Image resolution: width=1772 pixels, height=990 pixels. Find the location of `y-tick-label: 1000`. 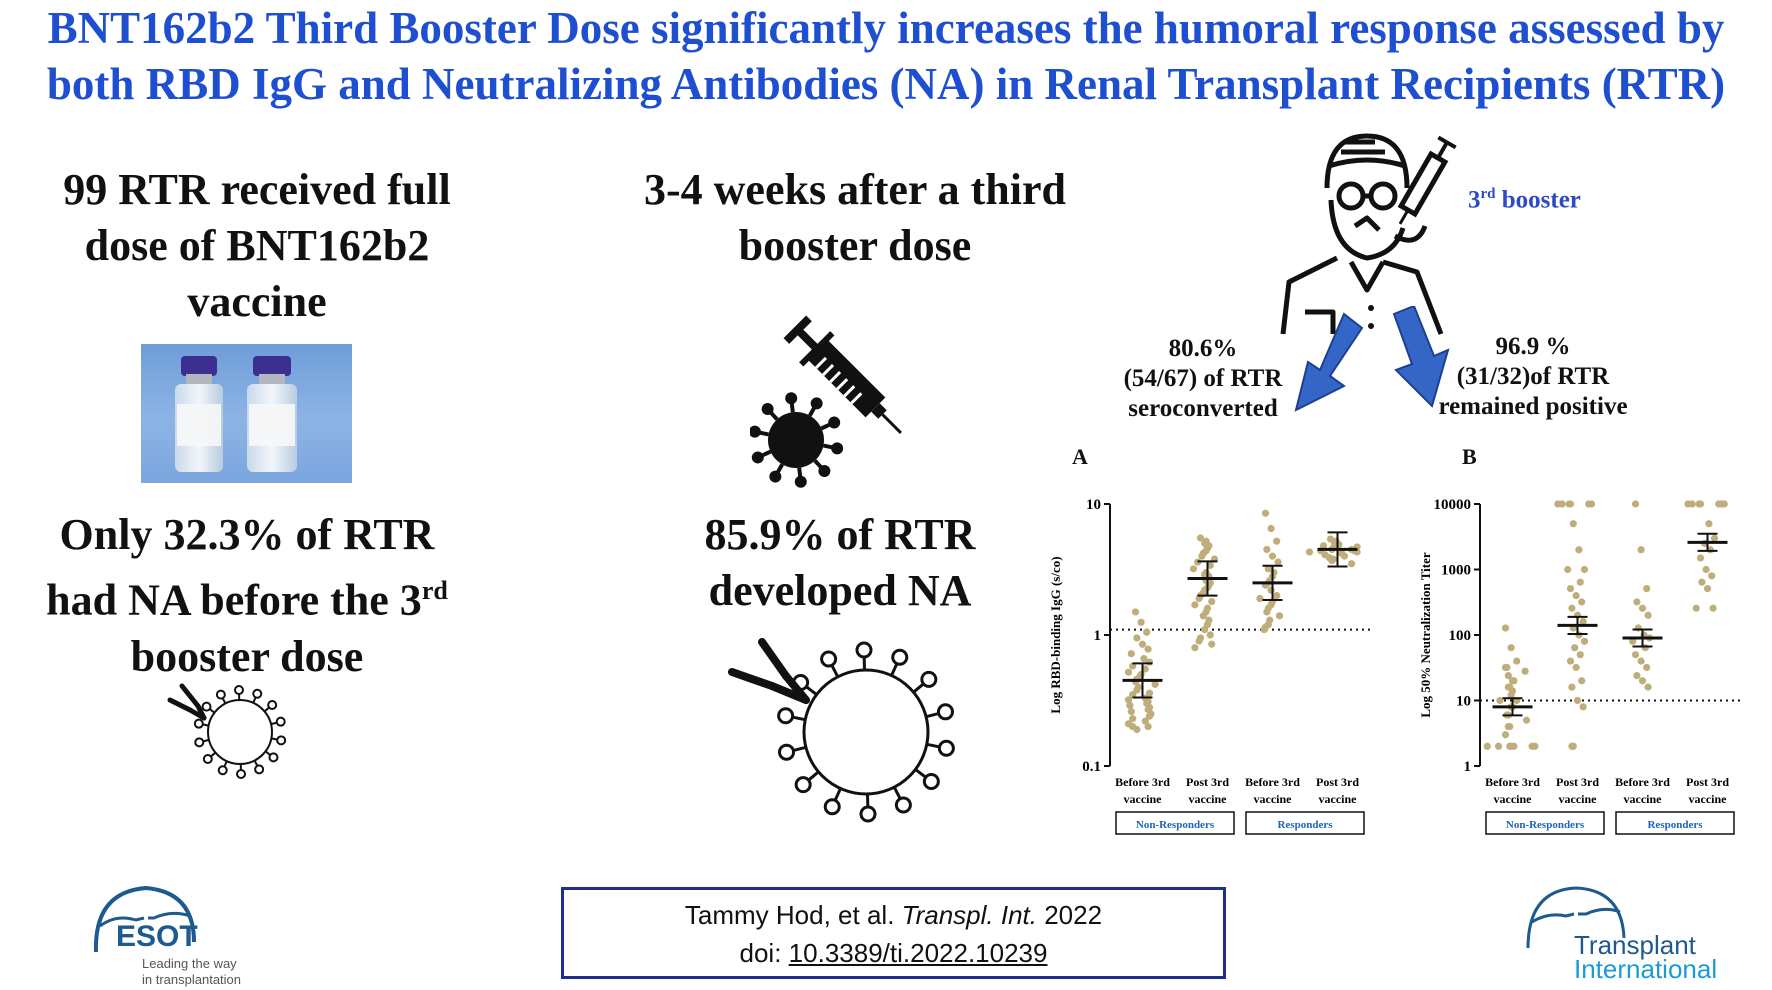

y-tick-label: 1000 is located at coordinates (1456, 571).